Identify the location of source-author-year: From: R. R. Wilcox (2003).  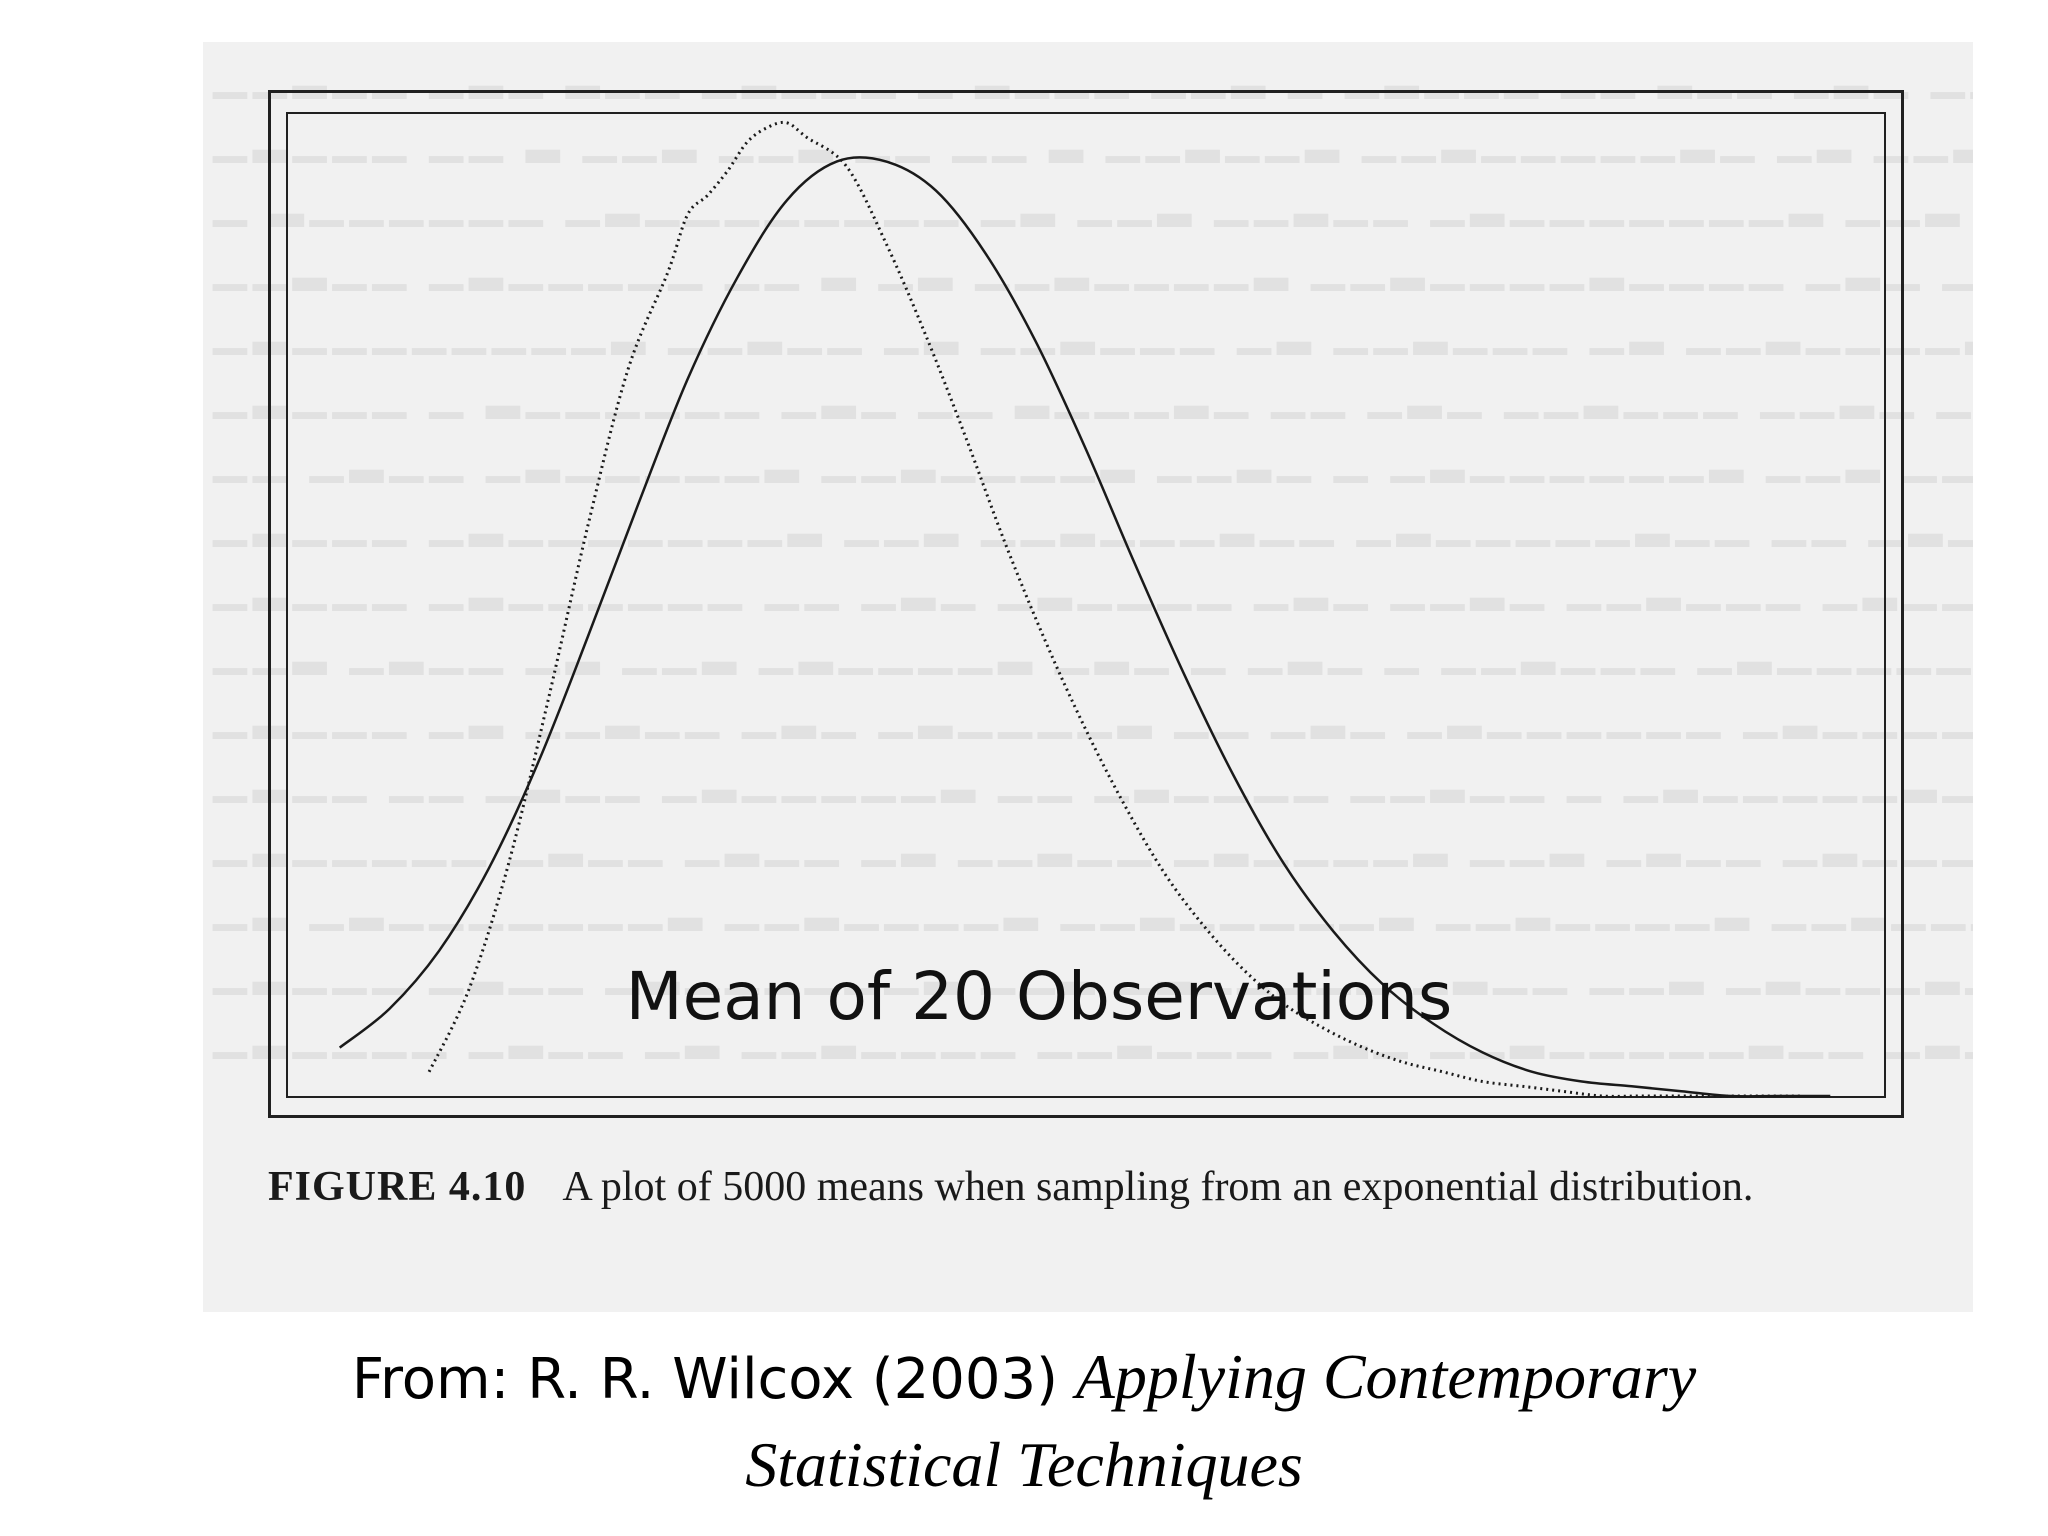
(713, 1379).